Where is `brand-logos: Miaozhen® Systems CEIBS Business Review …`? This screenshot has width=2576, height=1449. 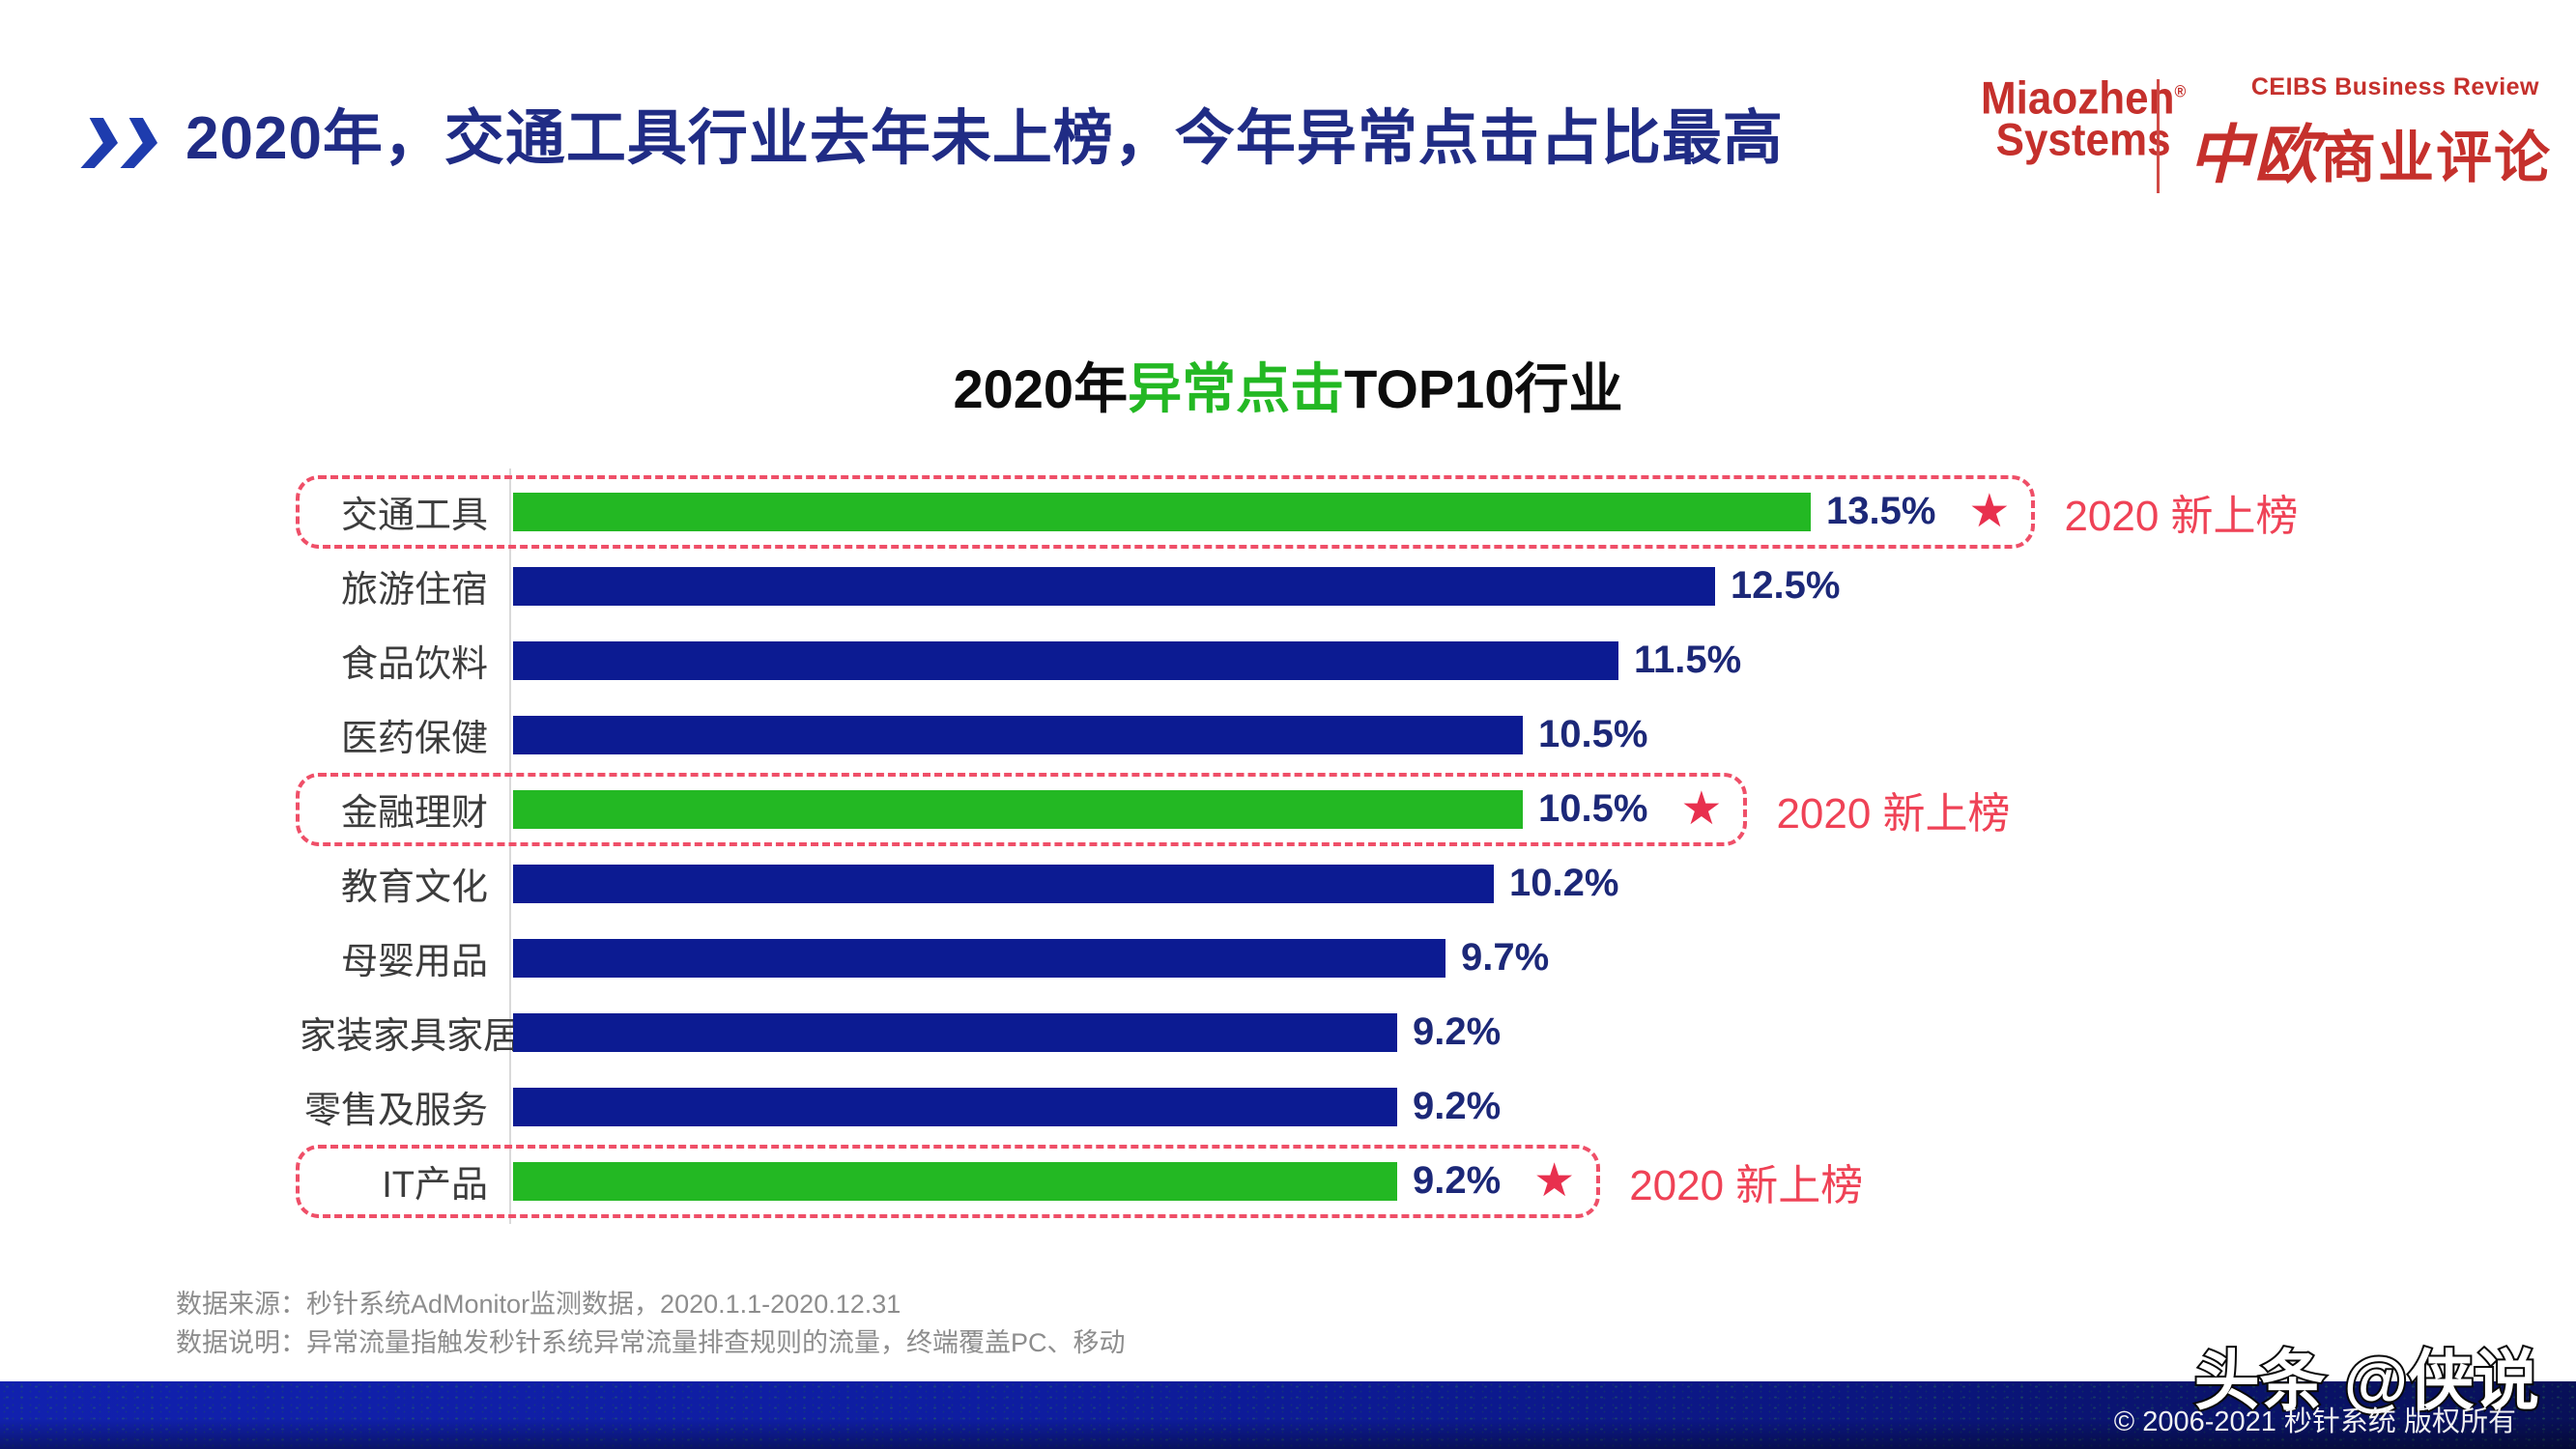 brand-logos: Miaozhen® Systems CEIBS Business Review … is located at coordinates (2261, 136).